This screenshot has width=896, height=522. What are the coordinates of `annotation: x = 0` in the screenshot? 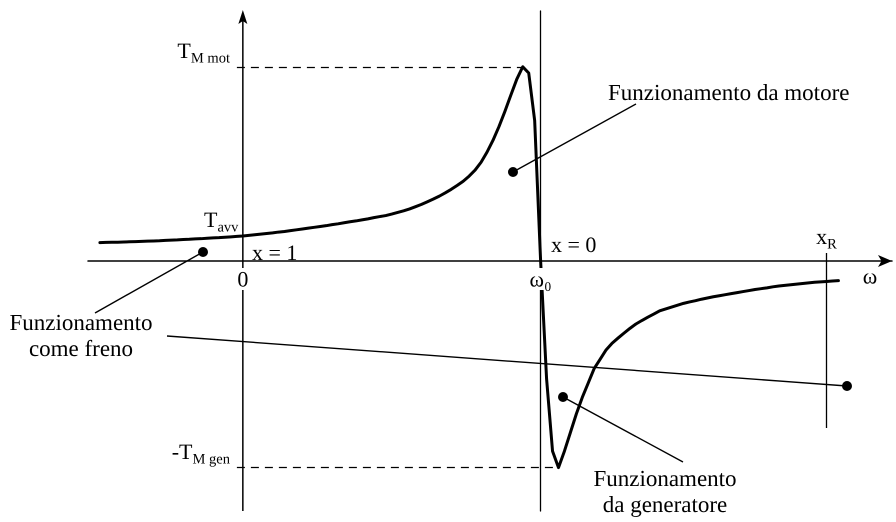 It's located at (573, 244).